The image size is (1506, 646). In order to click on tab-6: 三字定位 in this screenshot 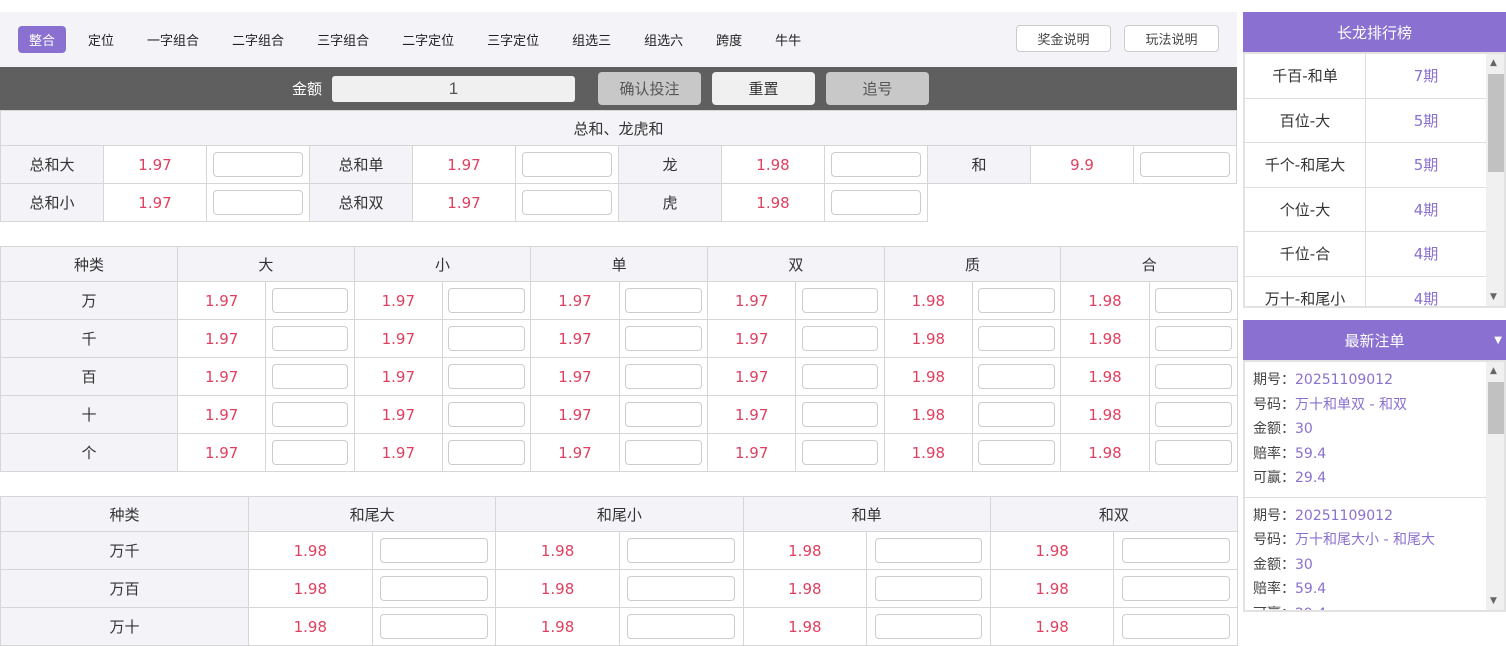, I will do `click(513, 41)`.